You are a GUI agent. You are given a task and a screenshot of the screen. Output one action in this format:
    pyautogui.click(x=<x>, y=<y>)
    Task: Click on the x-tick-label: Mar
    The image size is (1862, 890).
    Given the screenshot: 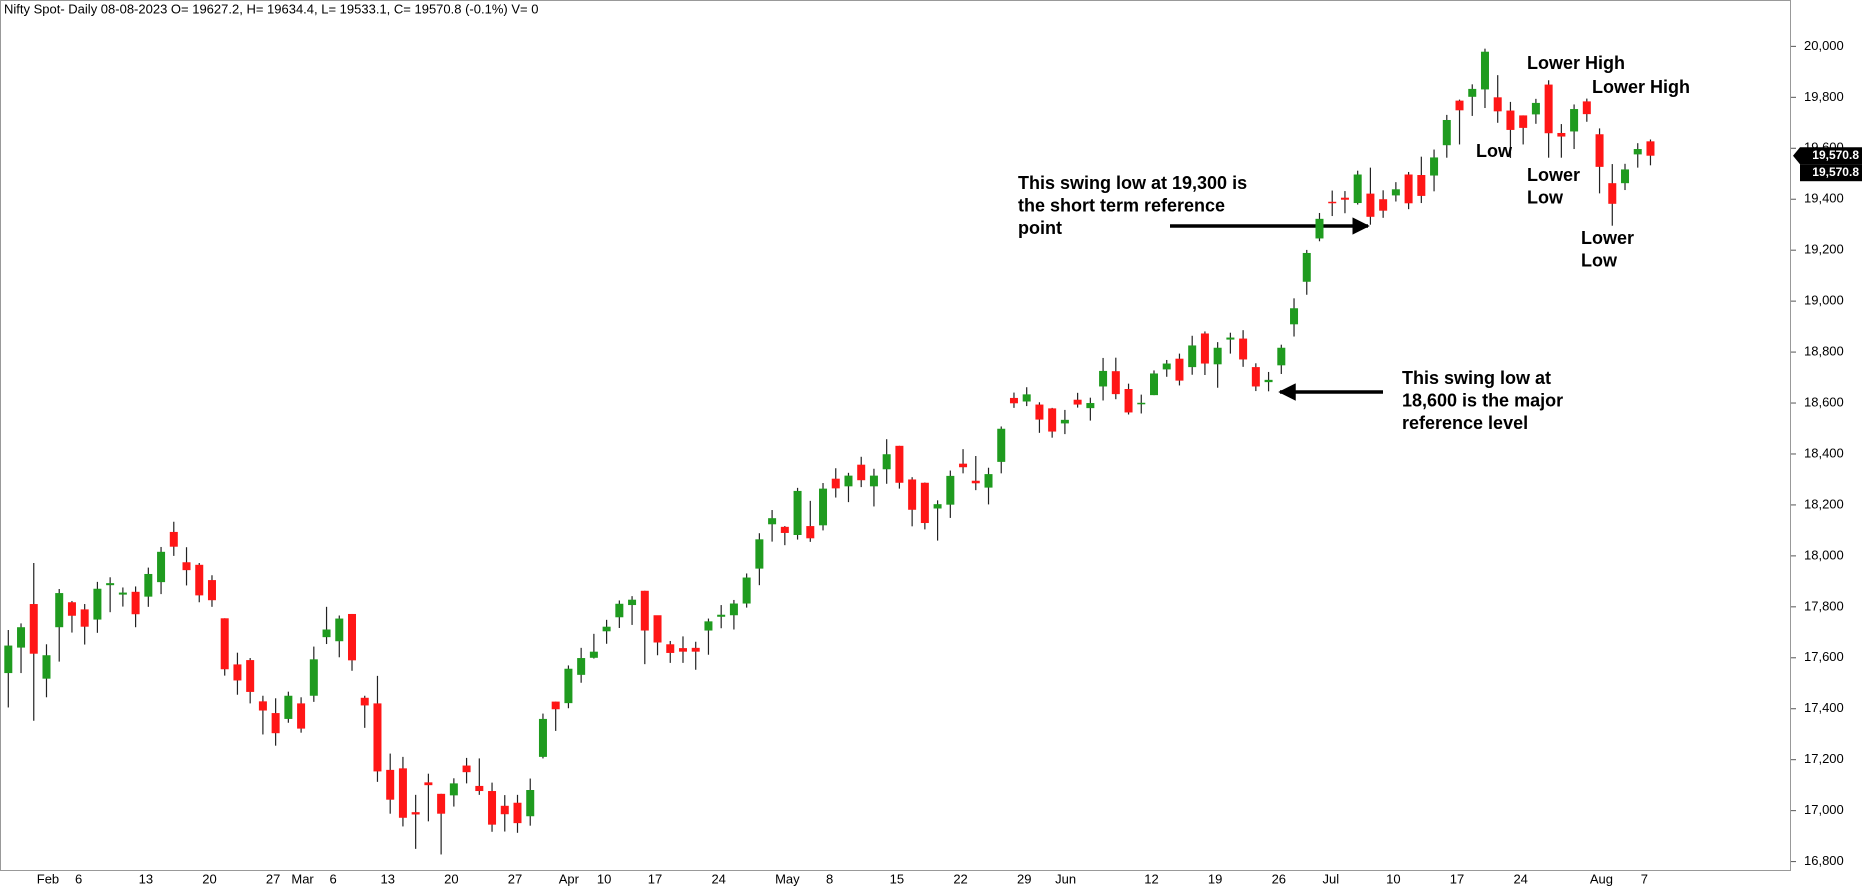 What is the action you would take?
    pyautogui.click(x=302, y=878)
    